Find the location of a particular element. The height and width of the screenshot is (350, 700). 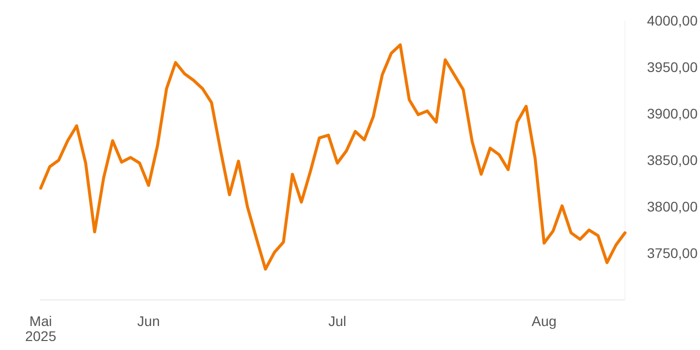

y-tick-label: 4000,00 is located at coordinates (672, 20).